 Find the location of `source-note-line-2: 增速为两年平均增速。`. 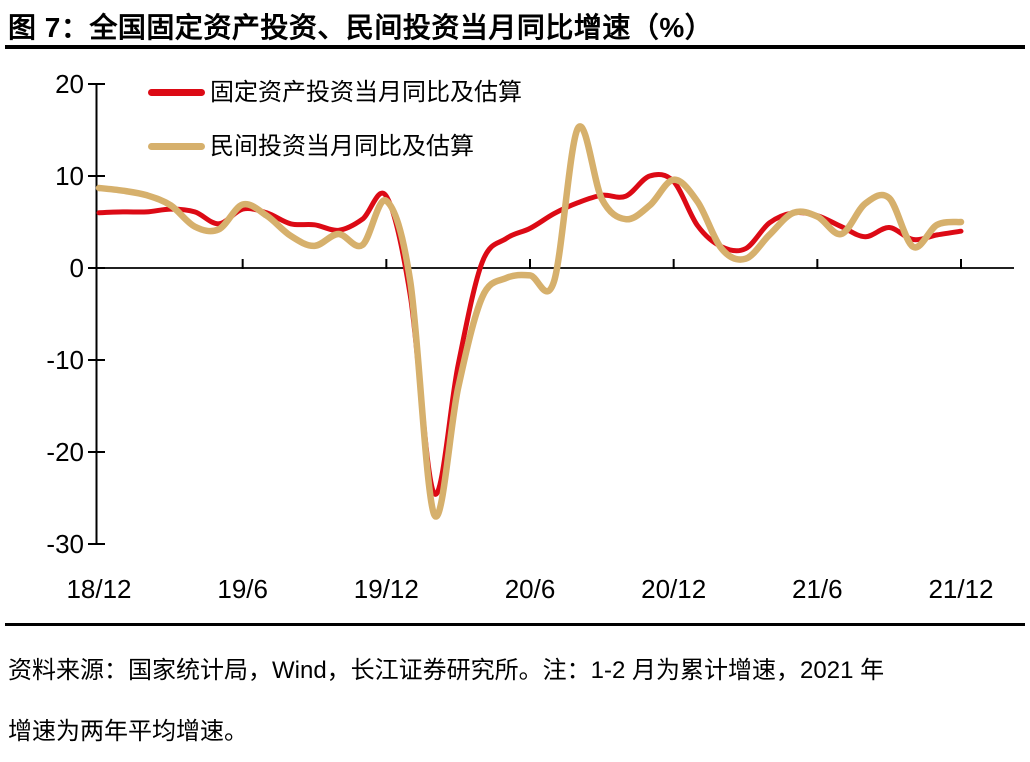

source-note-line-2: 增速为两年平均增速。 is located at coordinates (128, 731).